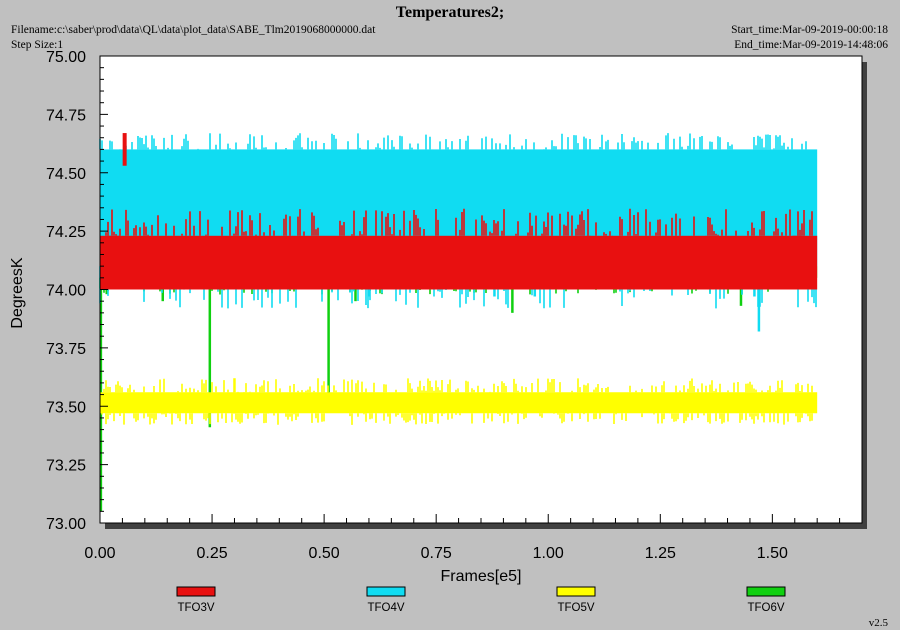  What do you see at coordinates (766, 600) in the screenshot?
I see `legend-item-tfo6v: TFO6V` at bounding box center [766, 600].